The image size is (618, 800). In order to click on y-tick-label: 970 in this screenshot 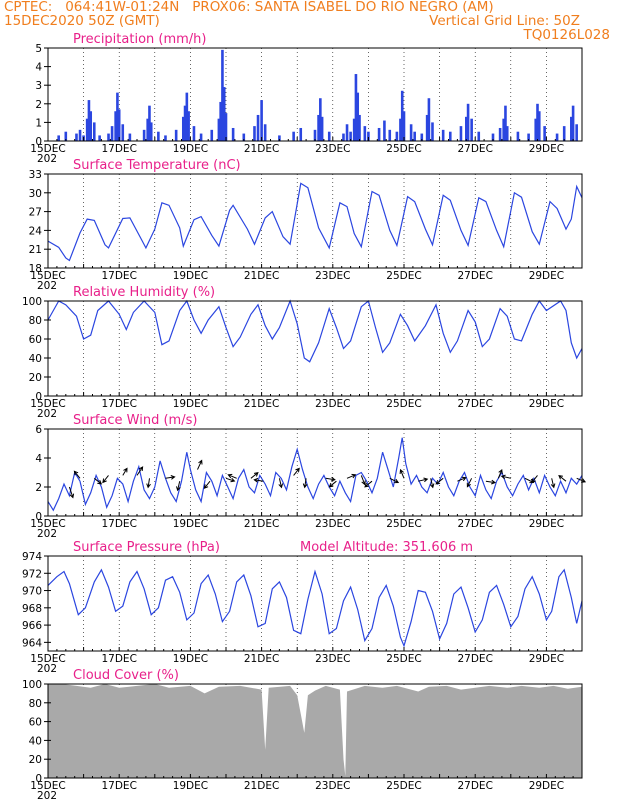, I will do `click(32, 592)`.